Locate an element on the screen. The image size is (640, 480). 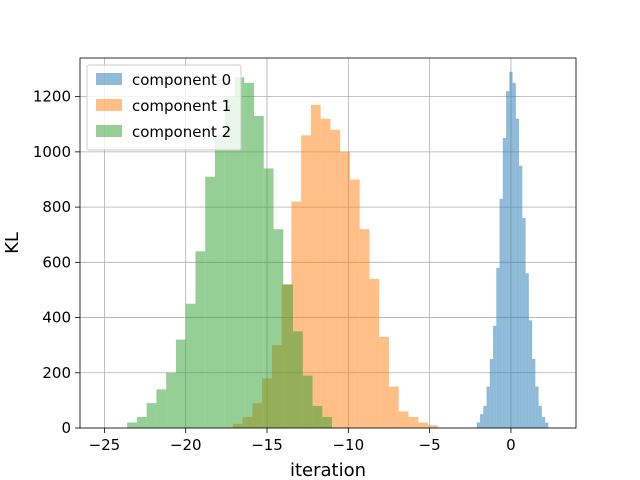
x-axis-label: iteration is located at coordinates (328, 470).